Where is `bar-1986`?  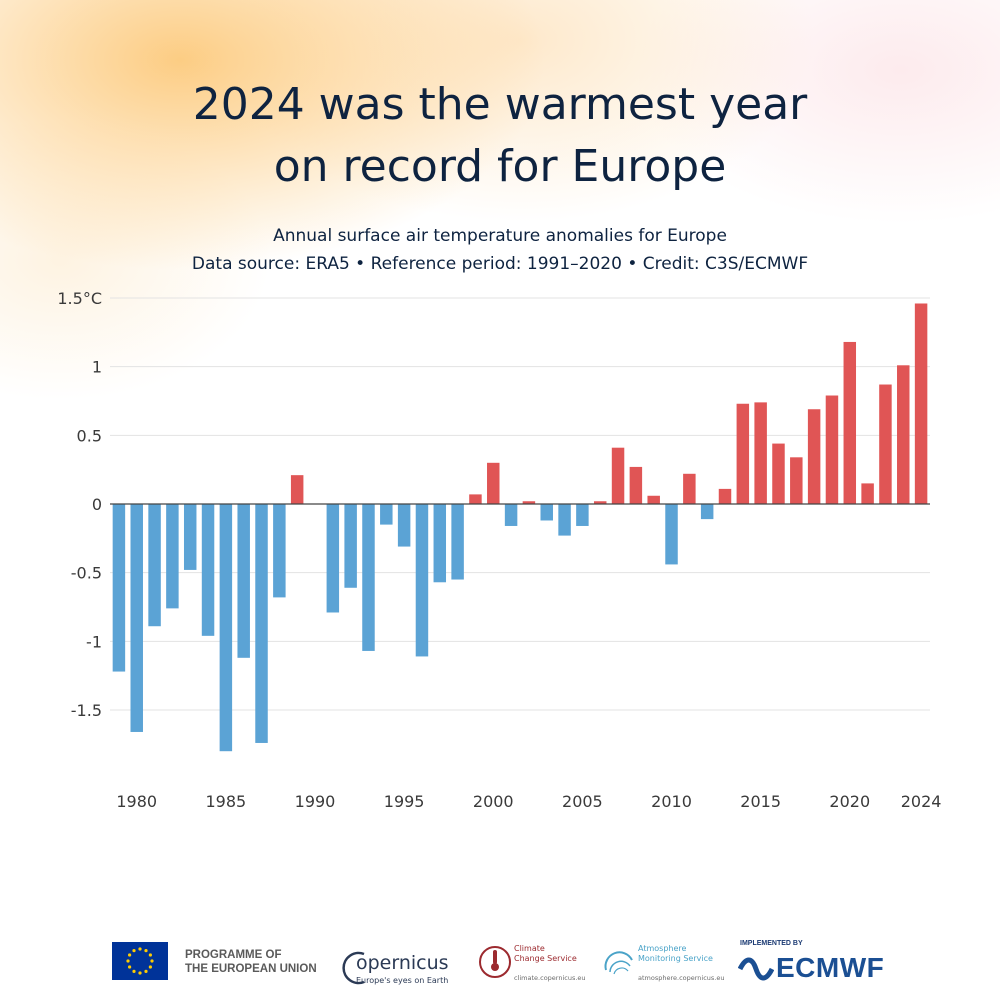
bar-1986 is located at coordinates (243, 581).